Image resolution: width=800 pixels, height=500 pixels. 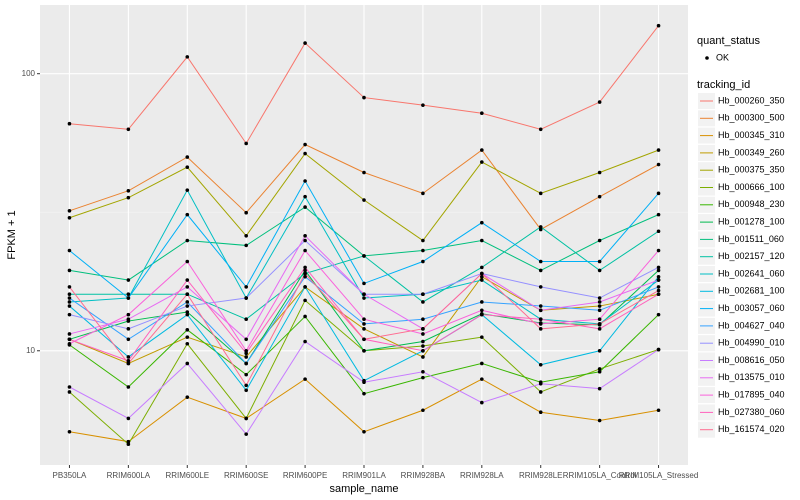 I want to click on legend-label: Hb_000666_100, so click(x=751, y=187).